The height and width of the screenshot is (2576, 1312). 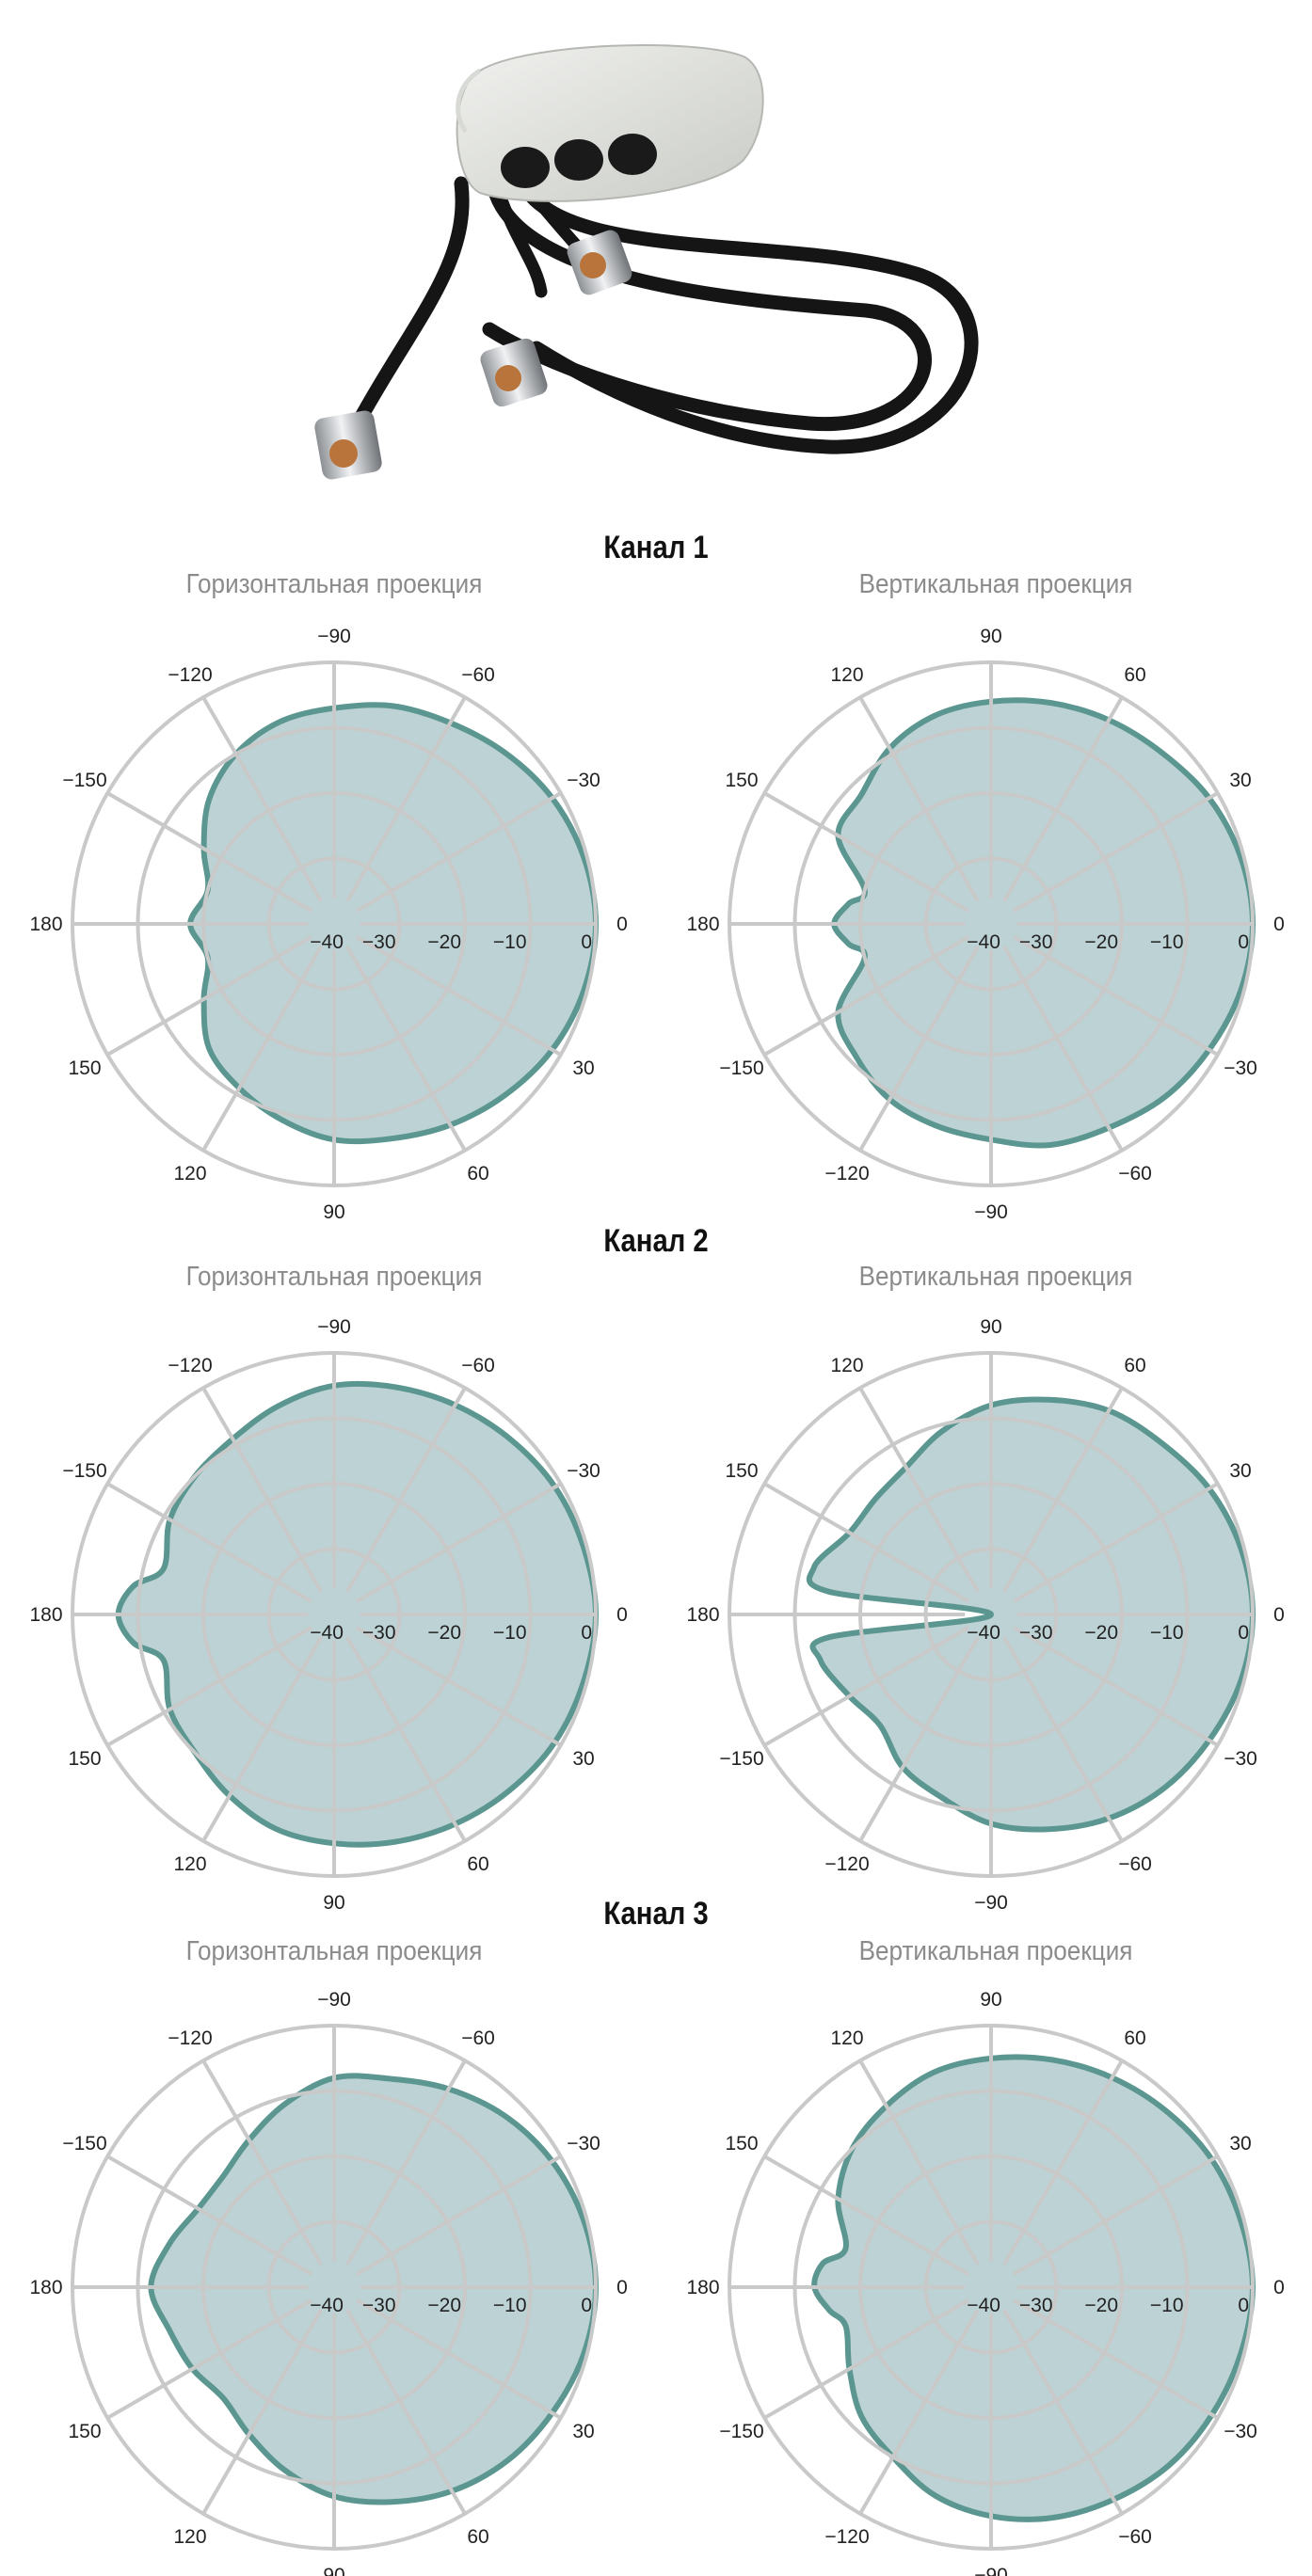 What do you see at coordinates (646, 262) in the screenshot?
I see `antenna-device-photo` at bounding box center [646, 262].